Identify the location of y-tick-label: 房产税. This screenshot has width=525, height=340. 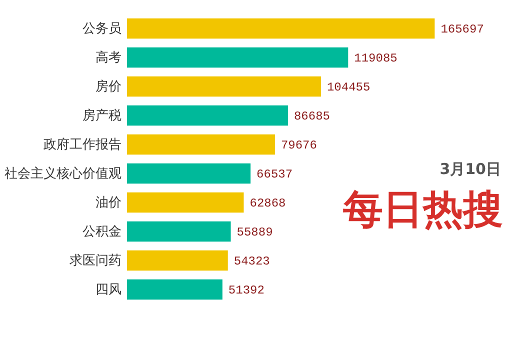
(102, 116).